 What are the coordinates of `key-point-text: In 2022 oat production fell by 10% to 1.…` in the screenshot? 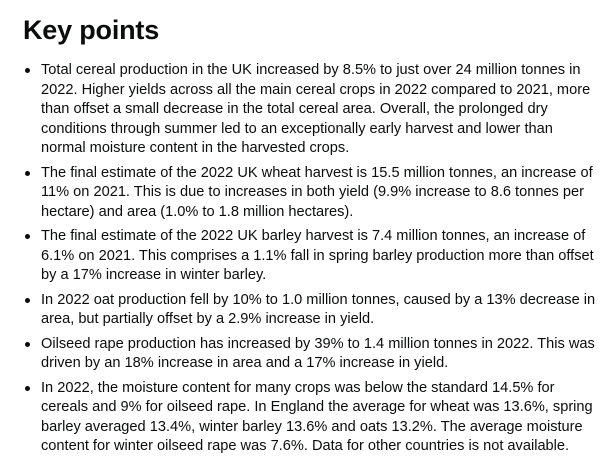 It's located at (318, 309).